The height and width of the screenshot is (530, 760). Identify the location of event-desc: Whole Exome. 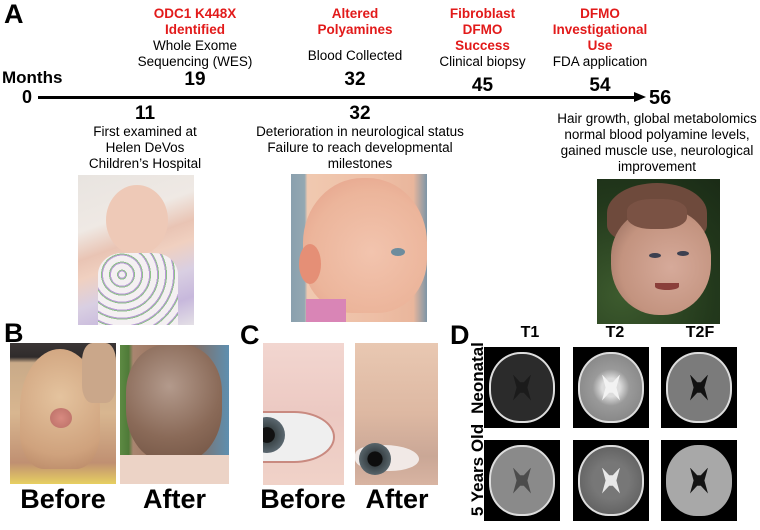
(195, 45).